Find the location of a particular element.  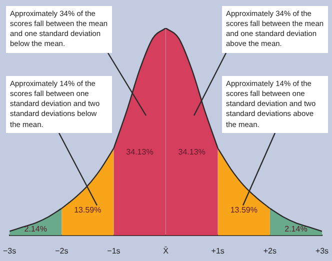

x-tick-label: +3s is located at coordinates (322, 251).